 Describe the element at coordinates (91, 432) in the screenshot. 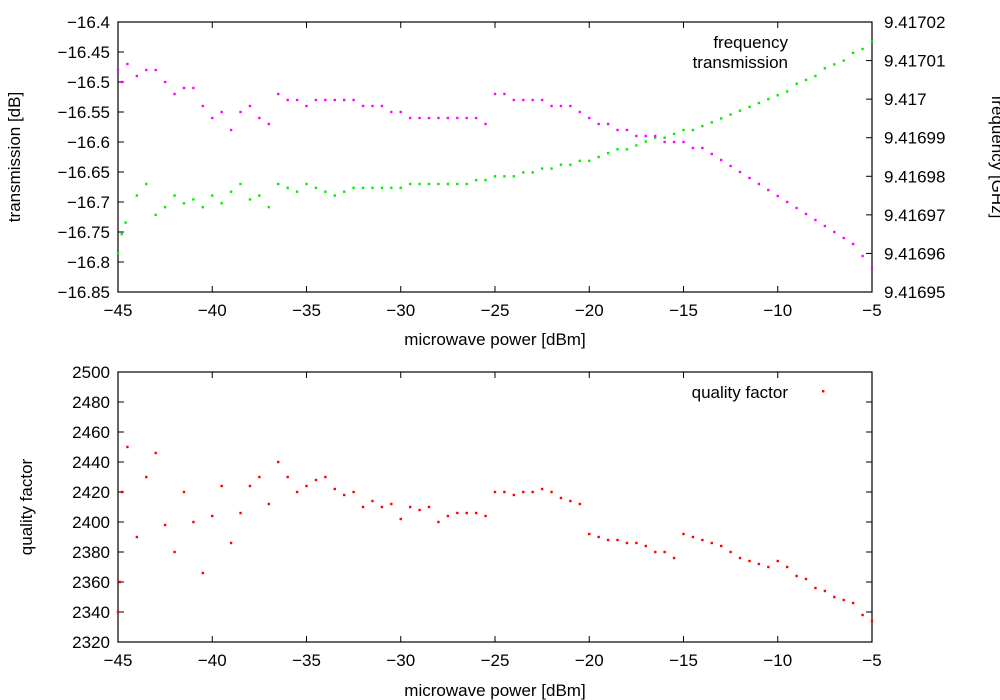

I see `y-tick-label: 2460` at that location.